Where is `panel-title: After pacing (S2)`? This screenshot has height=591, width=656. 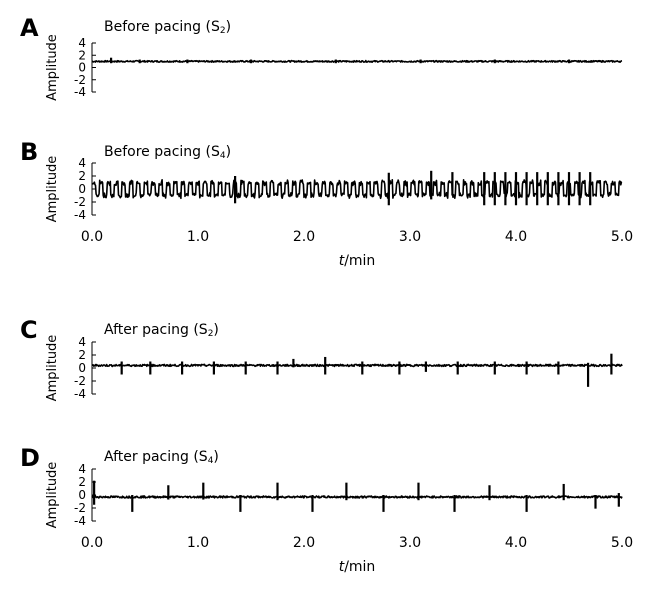 panel-title: After pacing (S2) is located at coordinates (161, 330).